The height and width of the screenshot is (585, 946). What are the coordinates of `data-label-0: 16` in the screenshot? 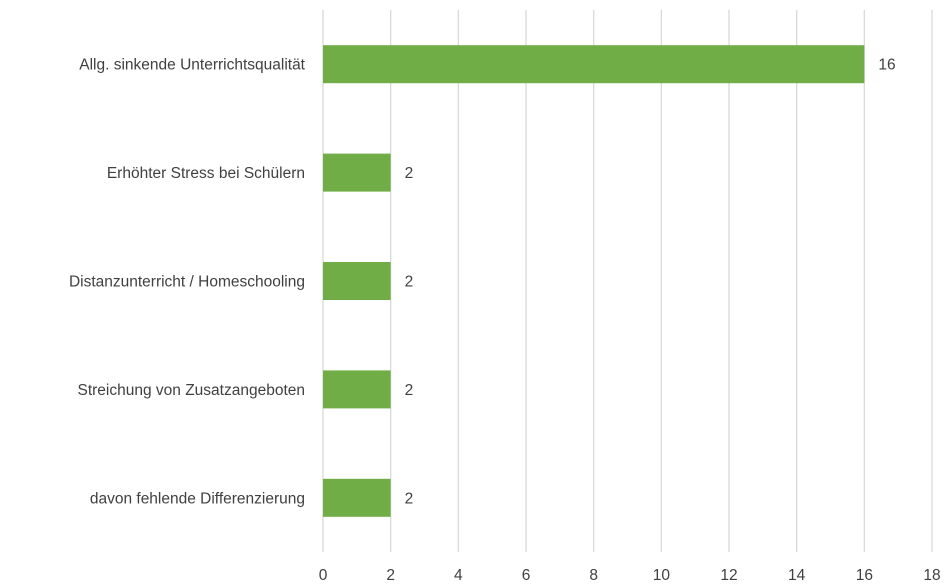 It's located at (886, 65).